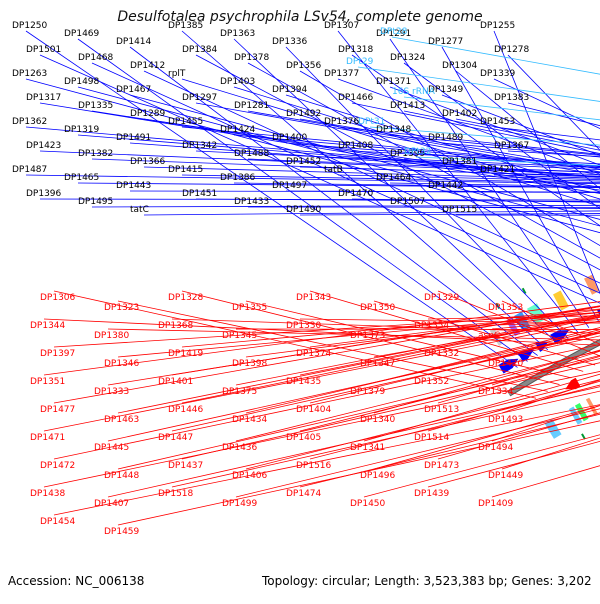  Describe the element at coordinates (96, 58) in the screenshot. I see `forward-gene-label: DP1468` at that location.